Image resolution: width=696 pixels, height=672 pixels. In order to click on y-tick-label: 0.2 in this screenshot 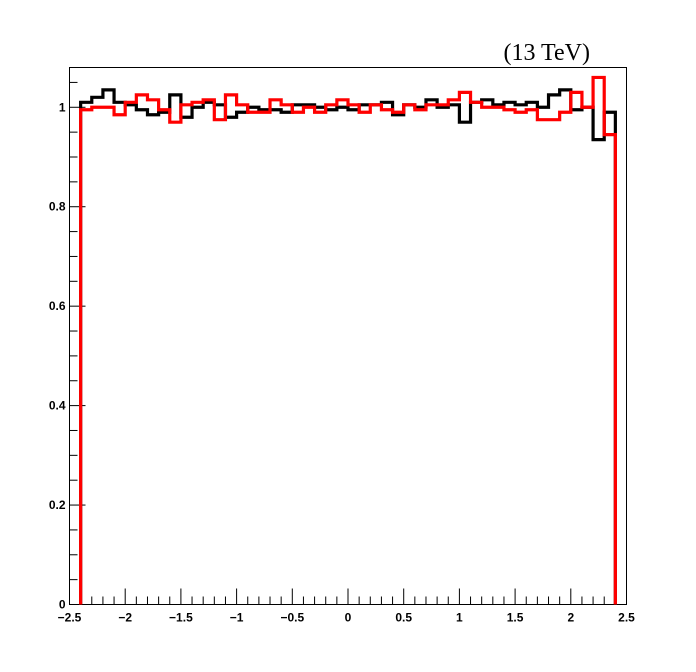, I will do `click(57, 505)`.